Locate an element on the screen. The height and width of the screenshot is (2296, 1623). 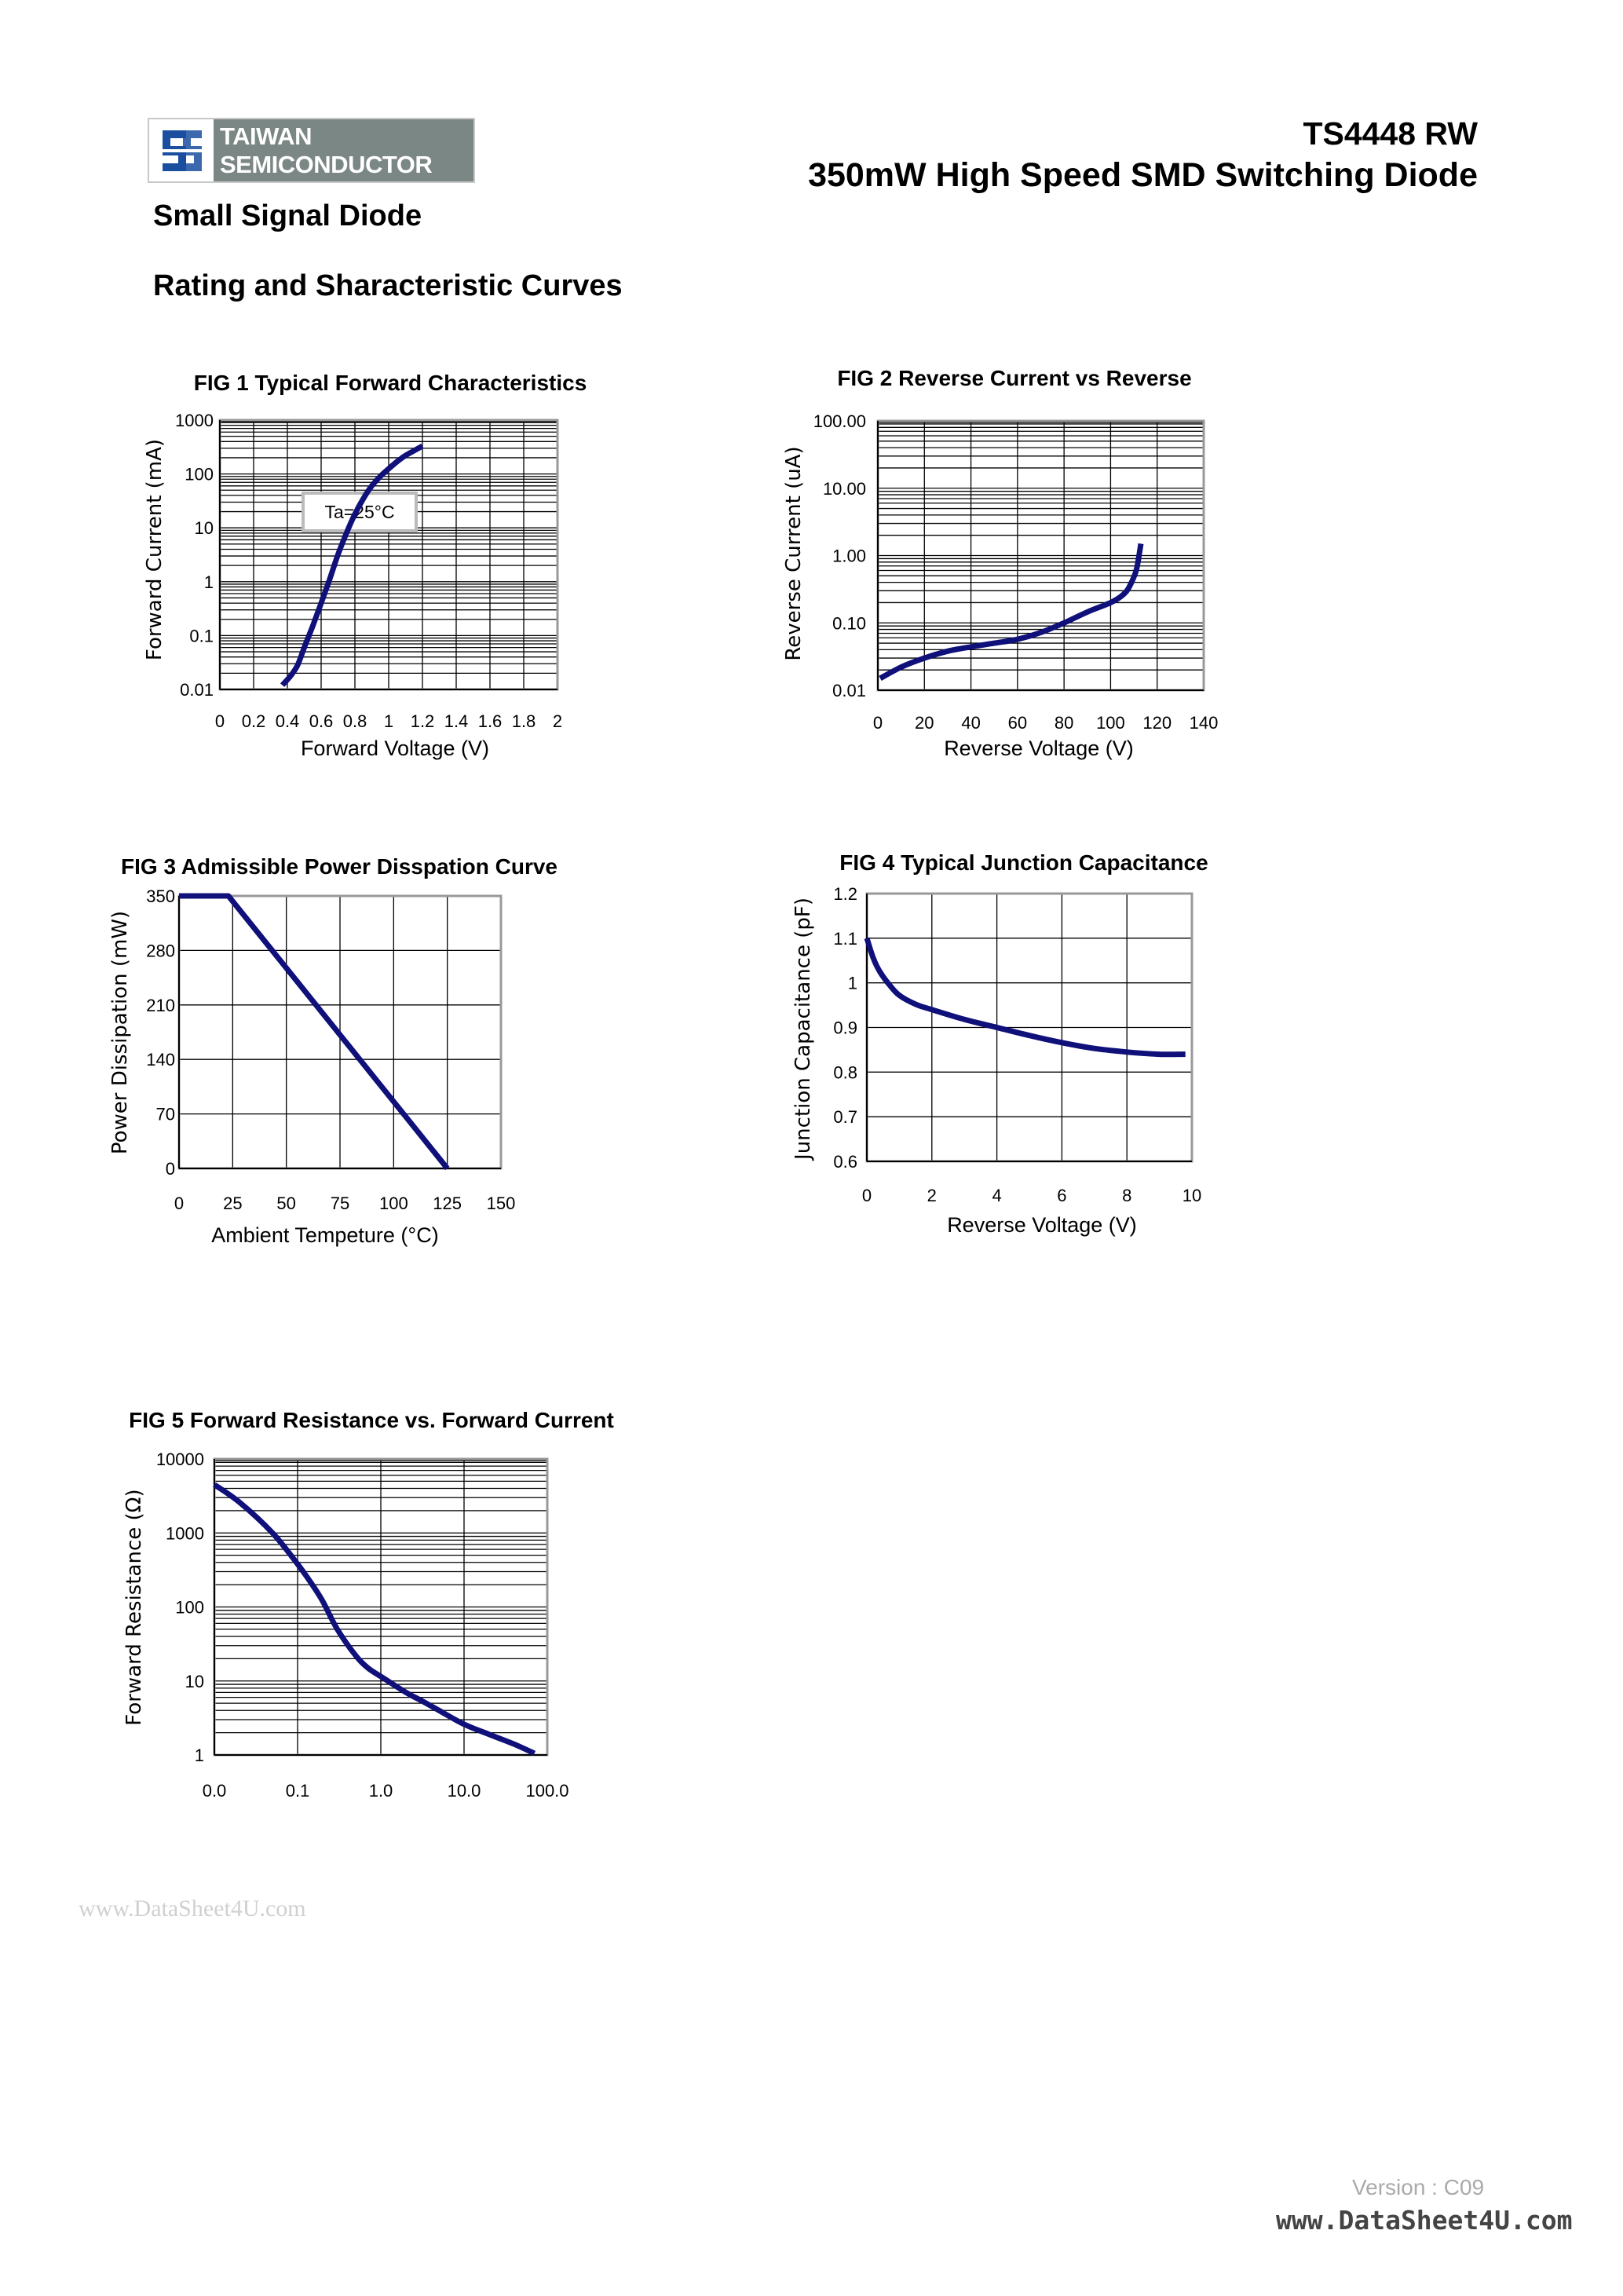
watermark: www.DataSheet4U.com is located at coordinates (192, 1908).